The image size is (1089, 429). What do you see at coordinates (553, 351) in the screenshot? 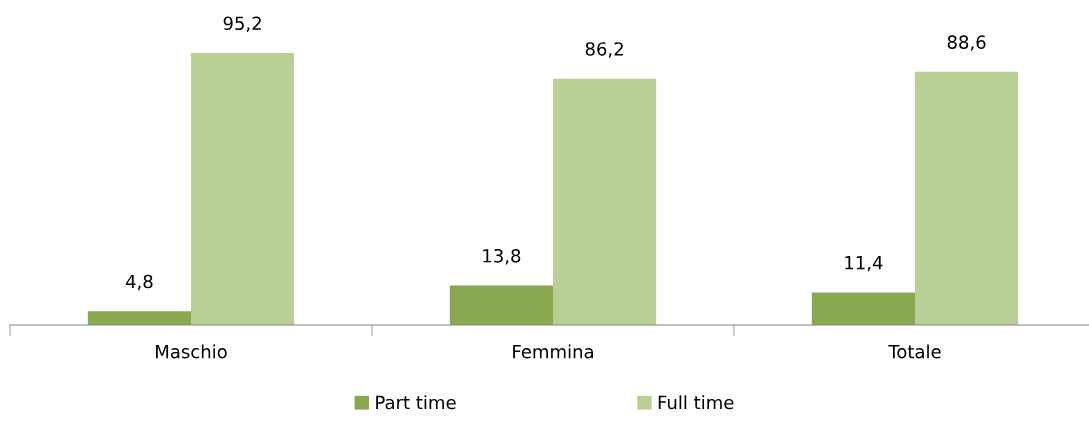
I see `x-tick-label: Femmina` at bounding box center [553, 351].